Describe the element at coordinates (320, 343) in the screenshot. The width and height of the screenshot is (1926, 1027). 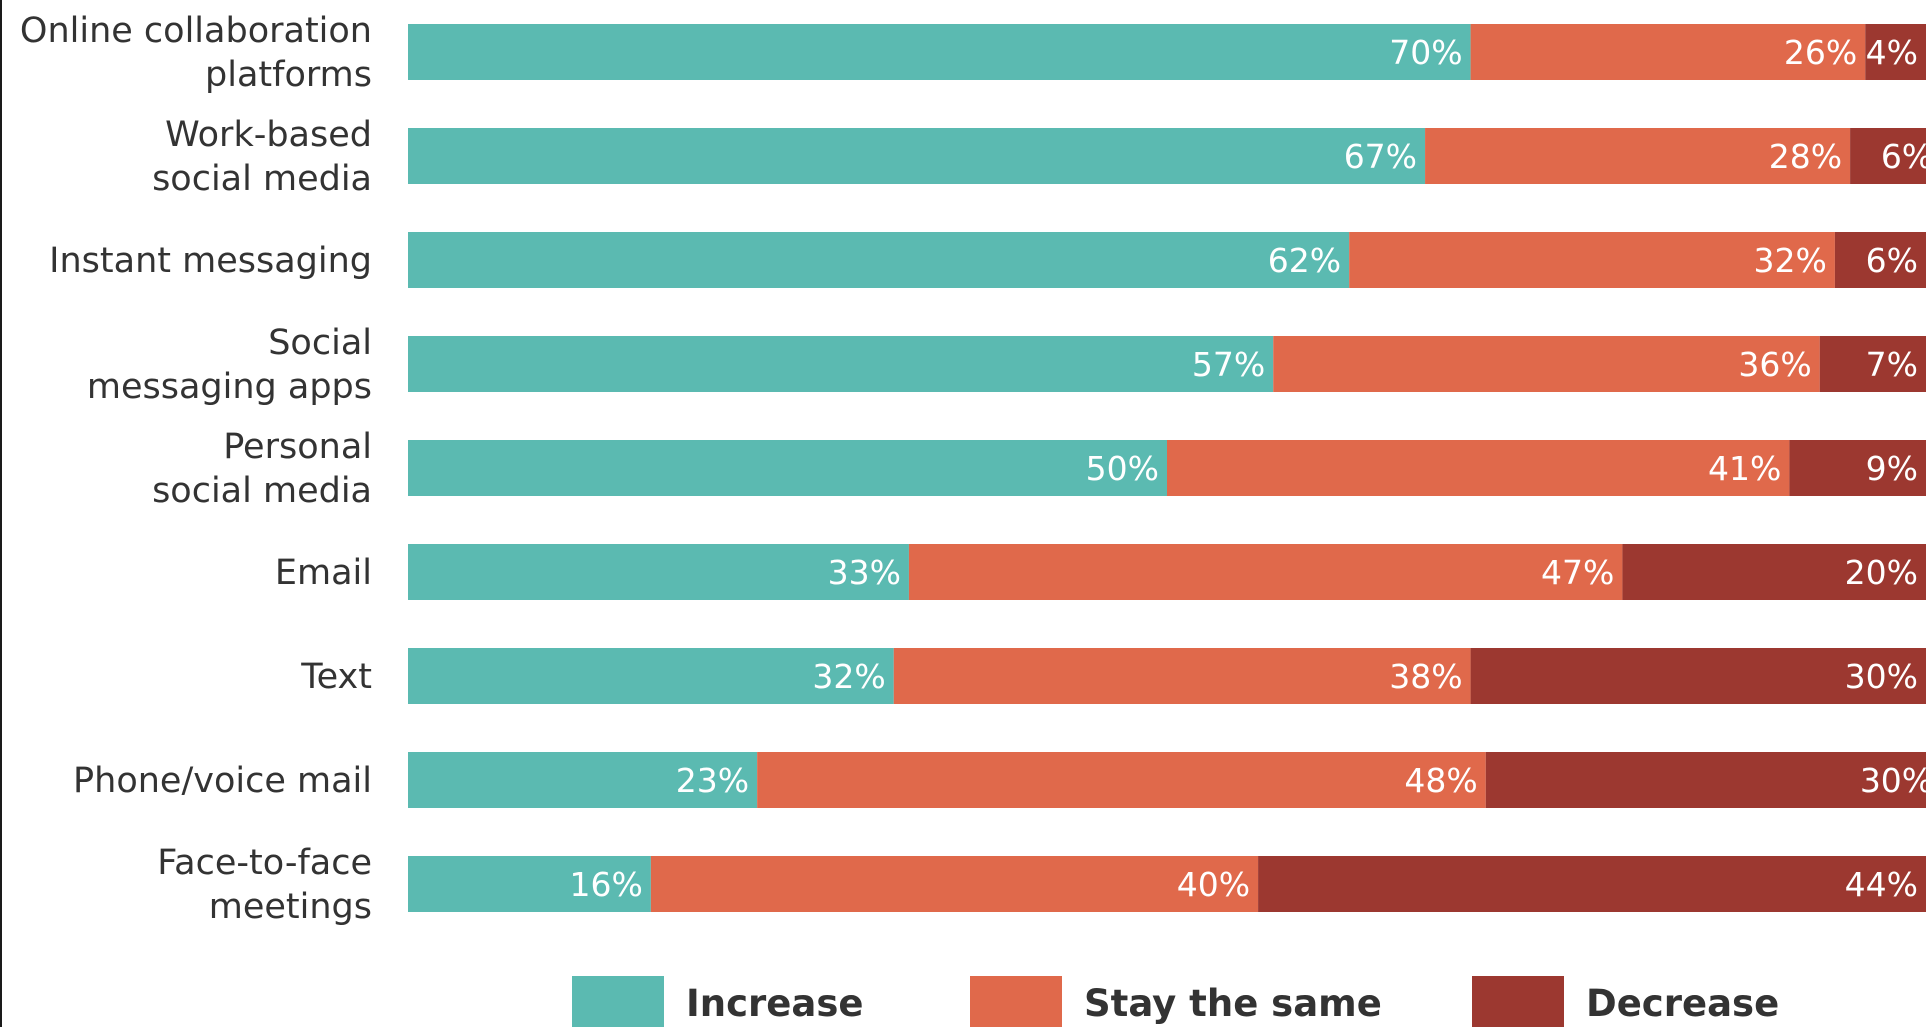
I see `category-label: Social` at that location.